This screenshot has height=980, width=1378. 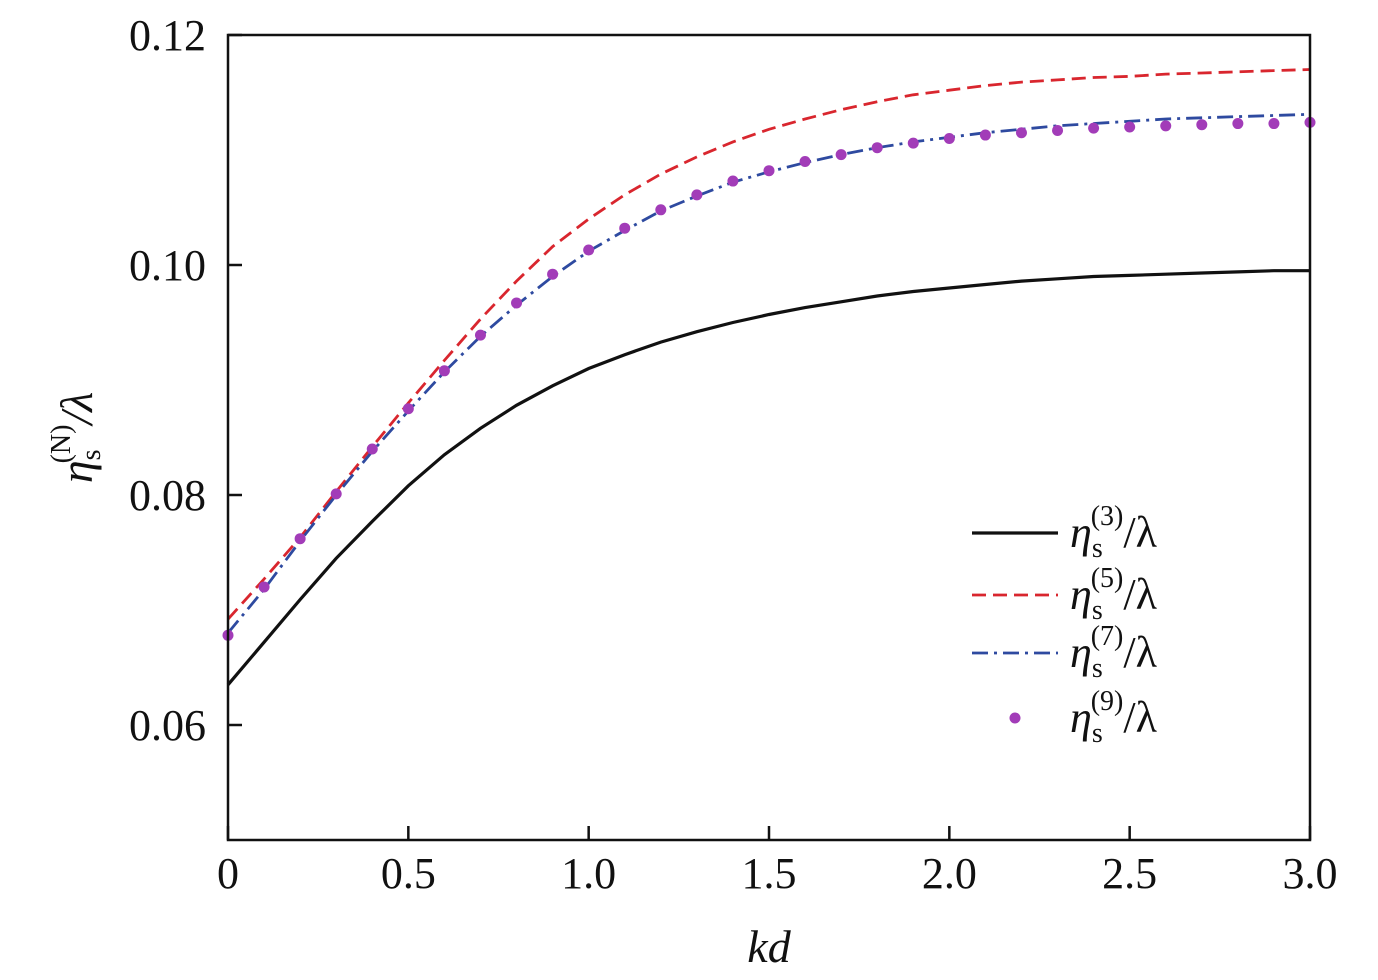 What do you see at coordinates (1114, 594) in the screenshot?
I see `legend-label-1: ηs(5)/λ` at bounding box center [1114, 594].